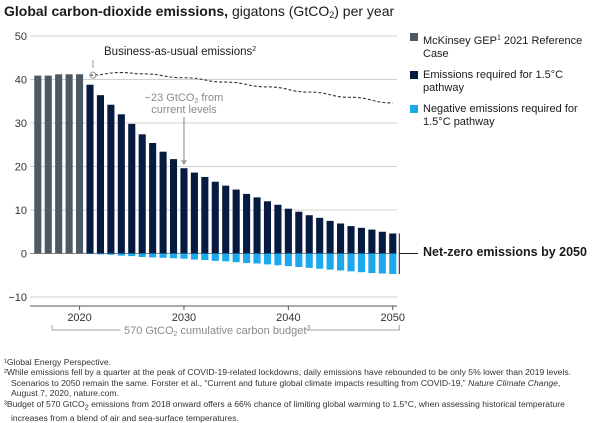  I want to click on bau-line, so click(241, 88).